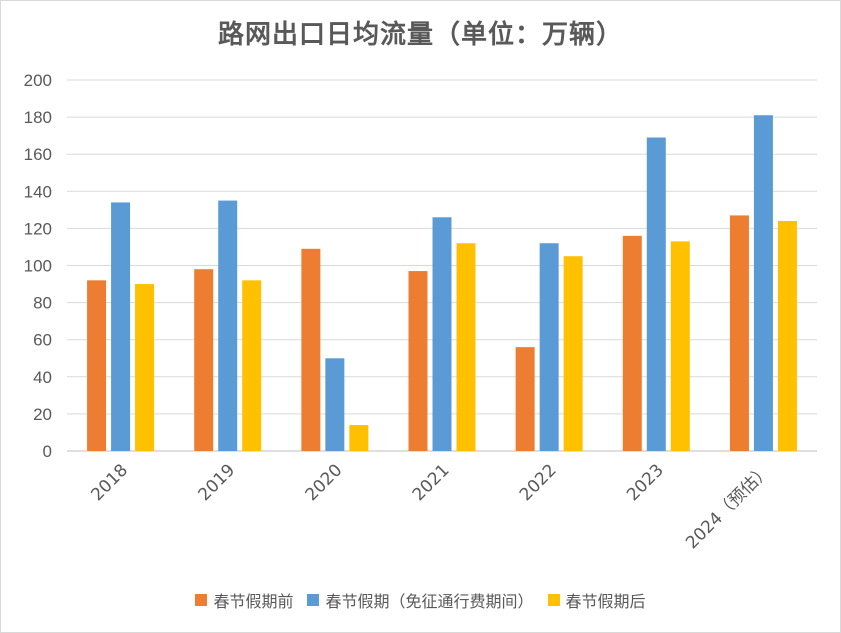 The width and height of the screenshot is (841, 633). Describe the element at coordinates (38, 228) in the screenshot. I see `y-tick-label: 120` at that location.